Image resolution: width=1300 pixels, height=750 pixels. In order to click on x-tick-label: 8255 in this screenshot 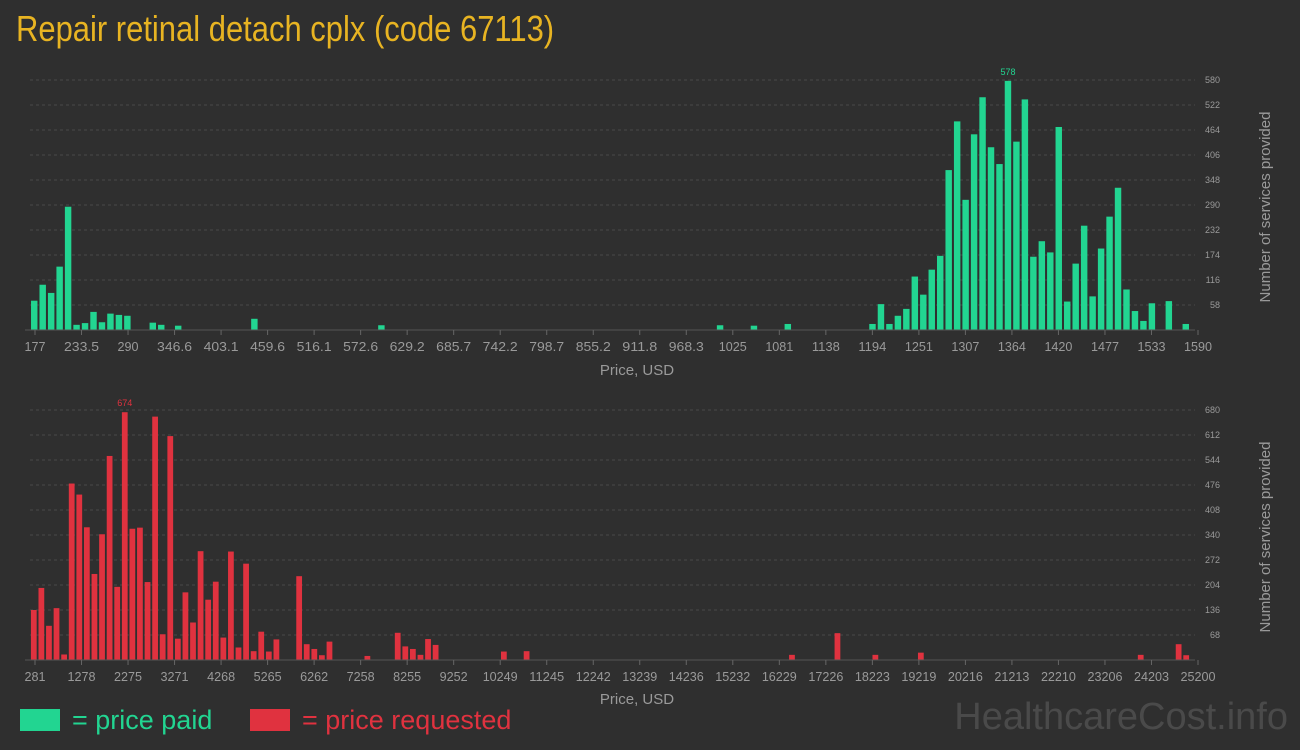, I will do `click(407, 676)`.